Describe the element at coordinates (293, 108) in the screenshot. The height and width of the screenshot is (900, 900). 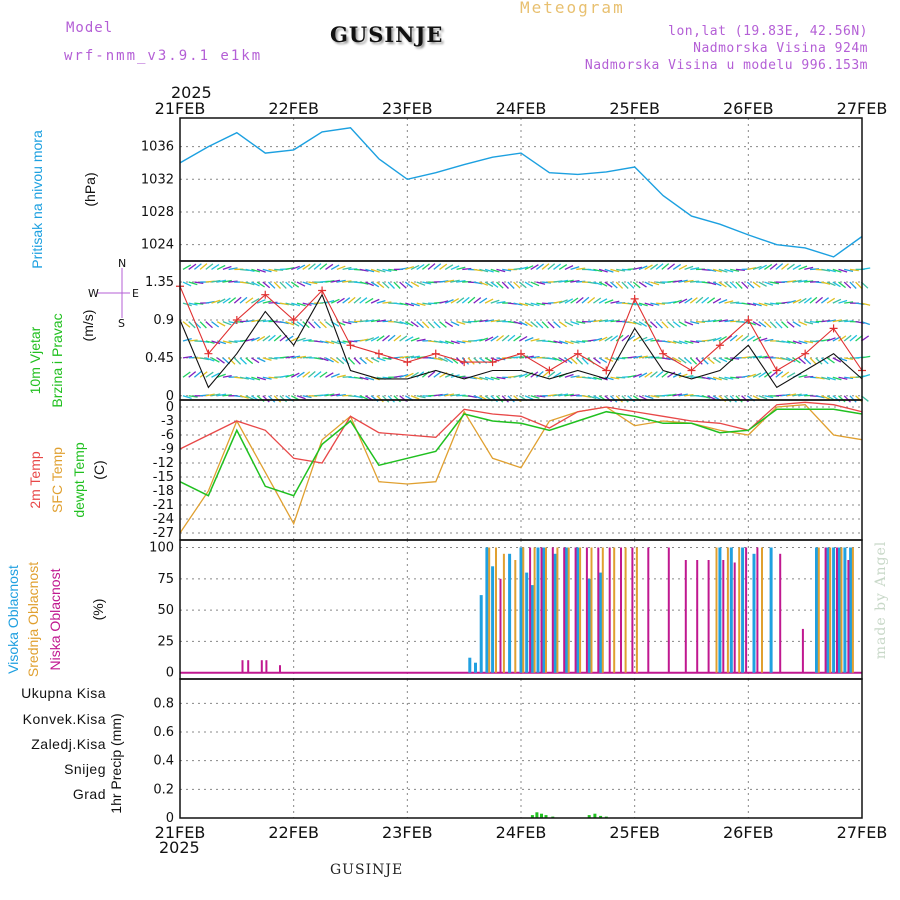
I see `x-tick-label-top: 22FEB` at that location.